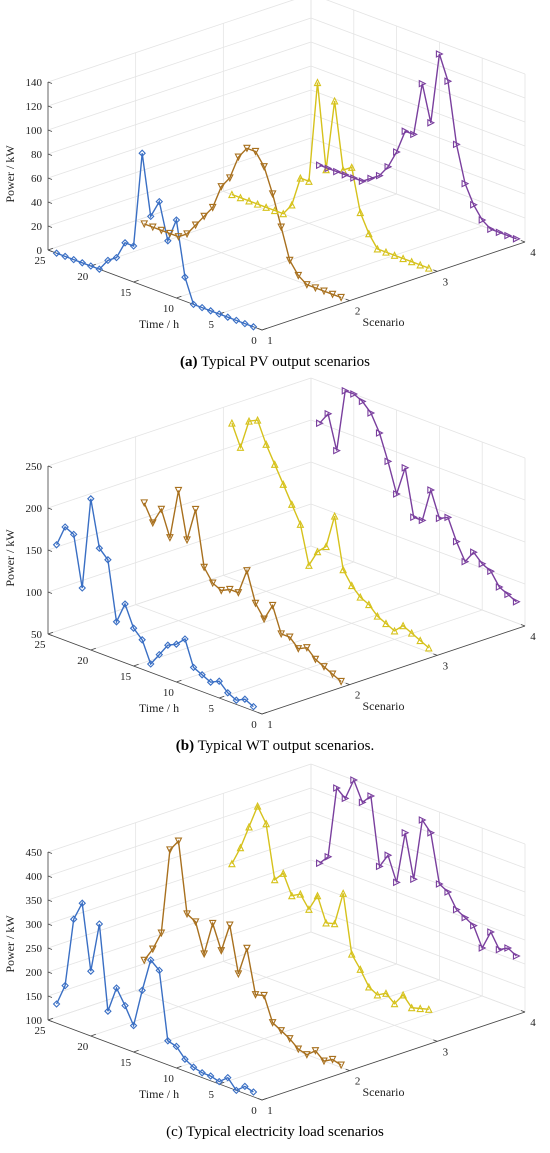 The width and height of the screenshot is (550, 1153). Describe the element at coordinates (174, 1132) in the screenshot. I see `caption-label: (c)` at that location.